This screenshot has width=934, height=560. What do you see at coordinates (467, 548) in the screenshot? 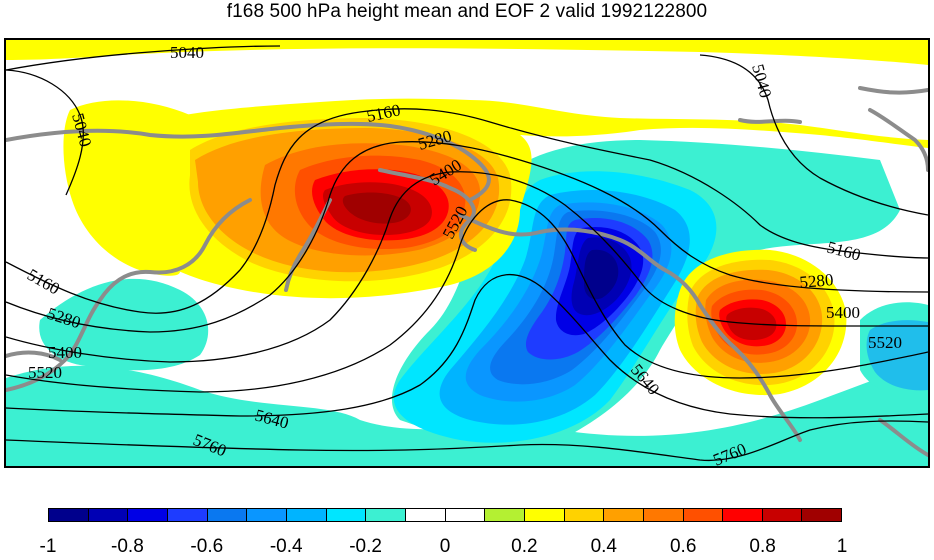
I see `colorbar-tick-labels: -1 -0.8 -0.6 -0.4 -0.2 0 0.2 0.4 0.6 0.8 1` at bounding box center [467, 548].